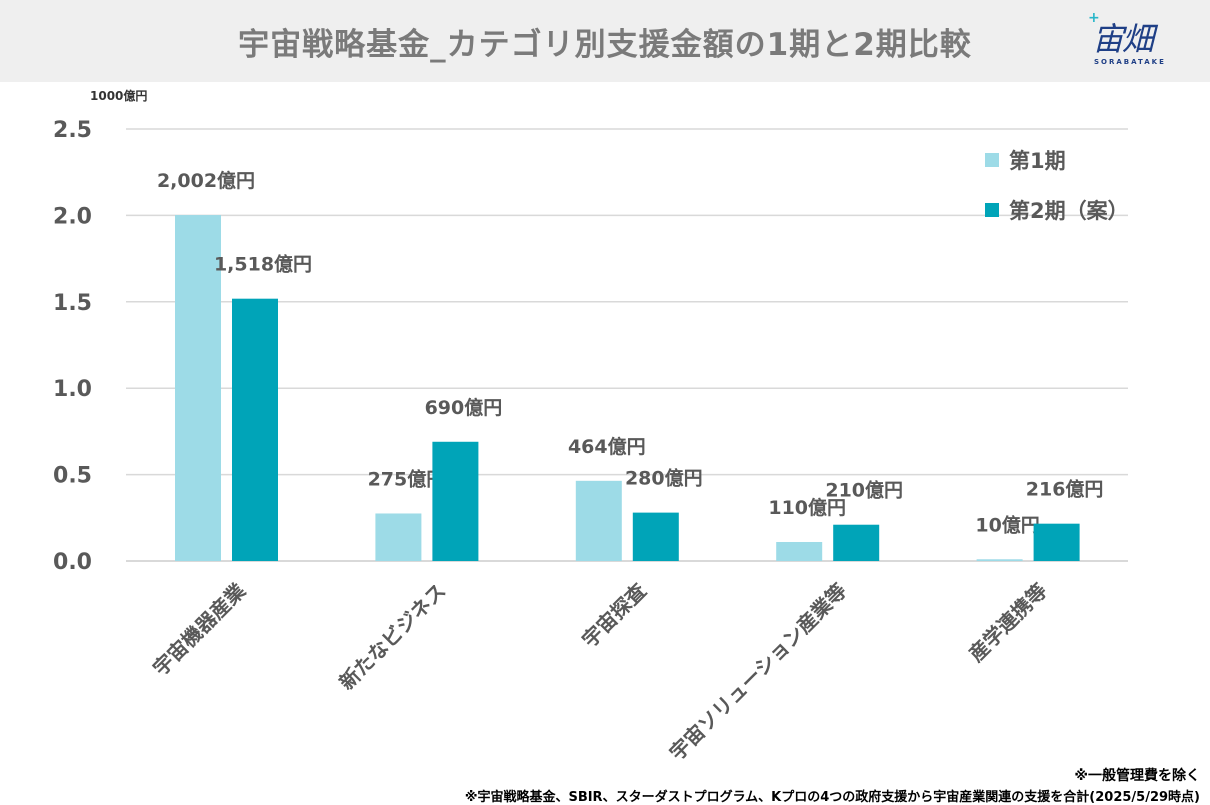 This screenshot has height=805, width=1210. I want to click on category-label: 宇宙ソリューション産業等, so click(758, 672).